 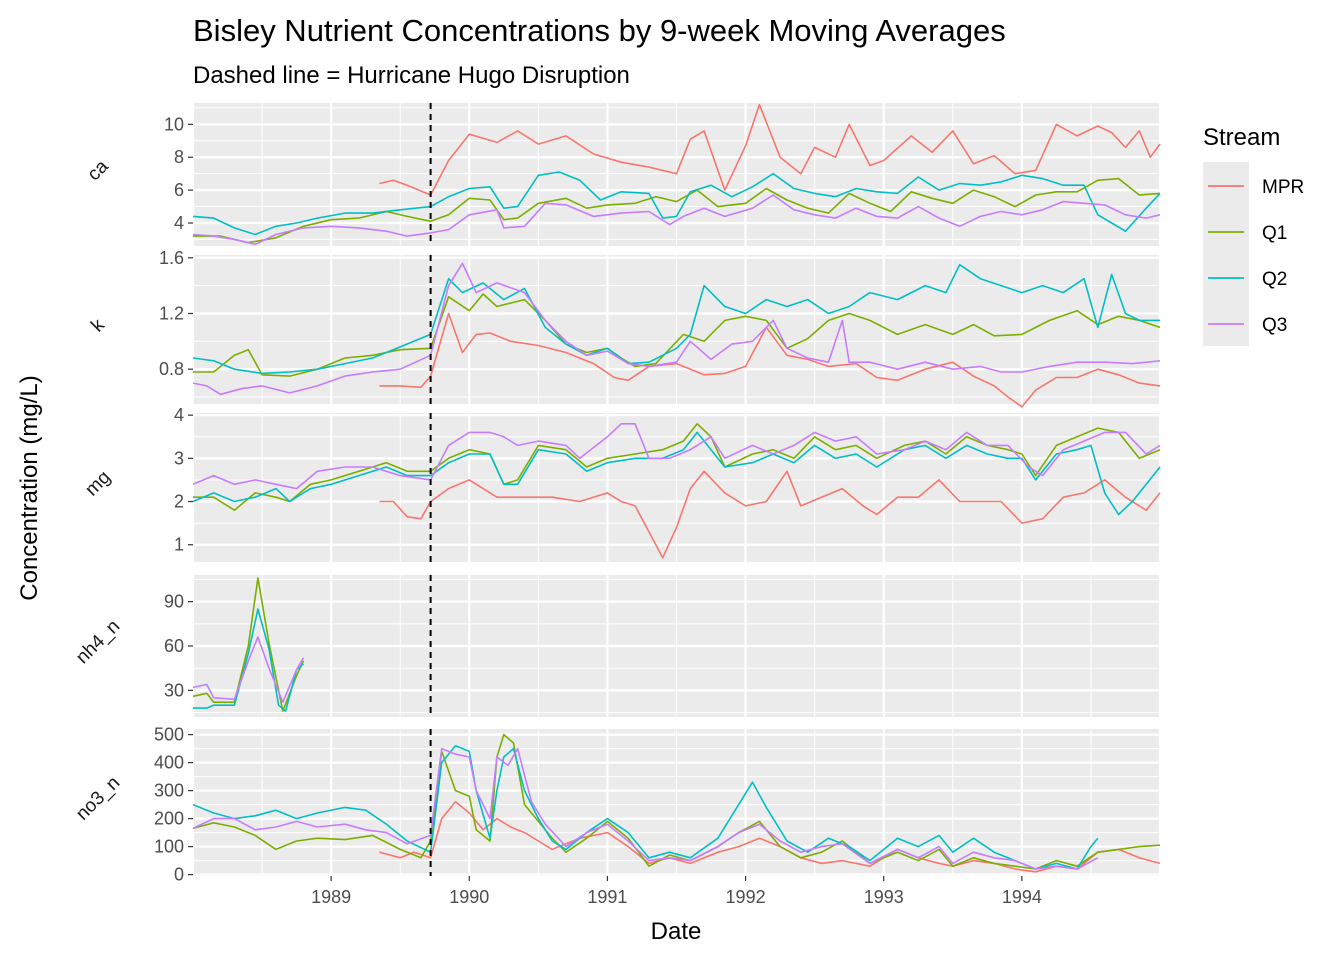 I want to click on legend-item-mpr: MPR, so click(x=1256, y=187).